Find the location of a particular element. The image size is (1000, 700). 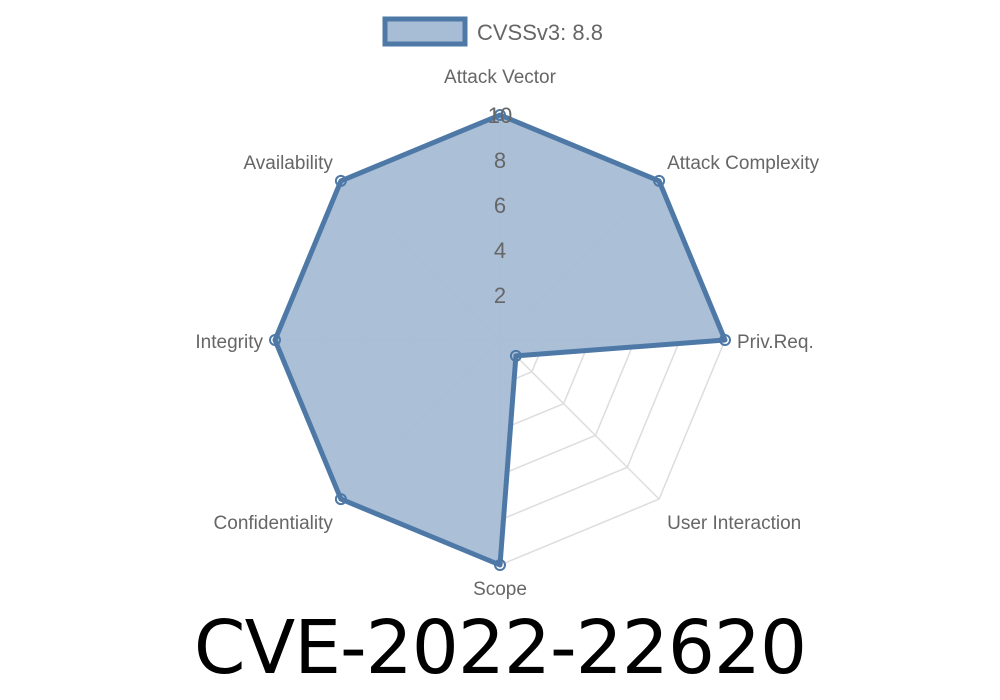

legend: CVSSv3: 8.8 is located at coordinates (492, 31).